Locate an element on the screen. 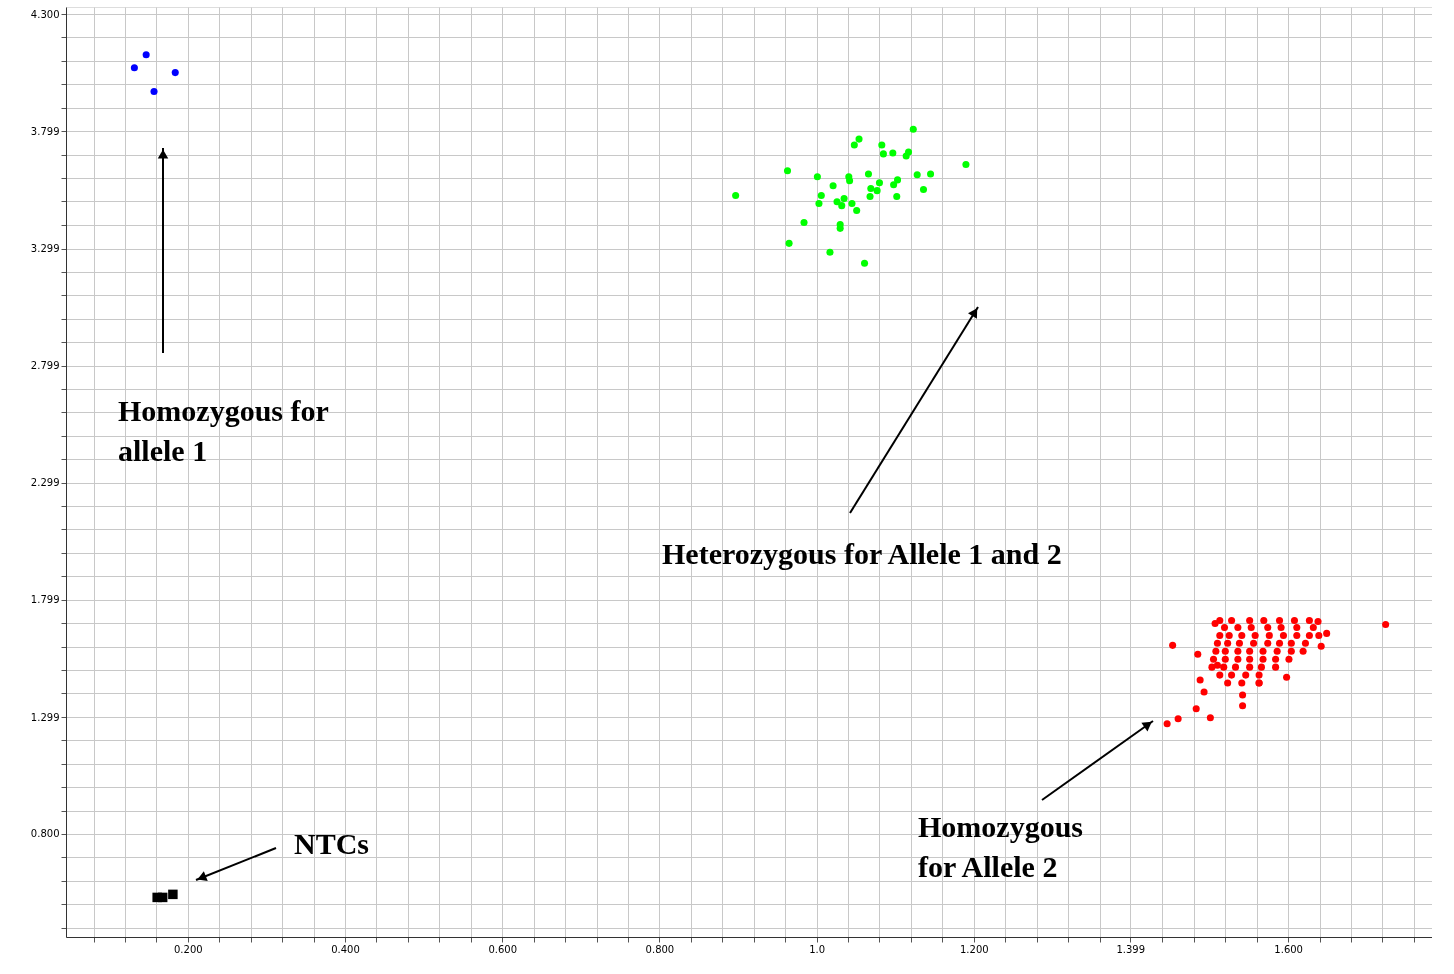  y-tick-label: 4.300 is located at coordinates (45, 14).